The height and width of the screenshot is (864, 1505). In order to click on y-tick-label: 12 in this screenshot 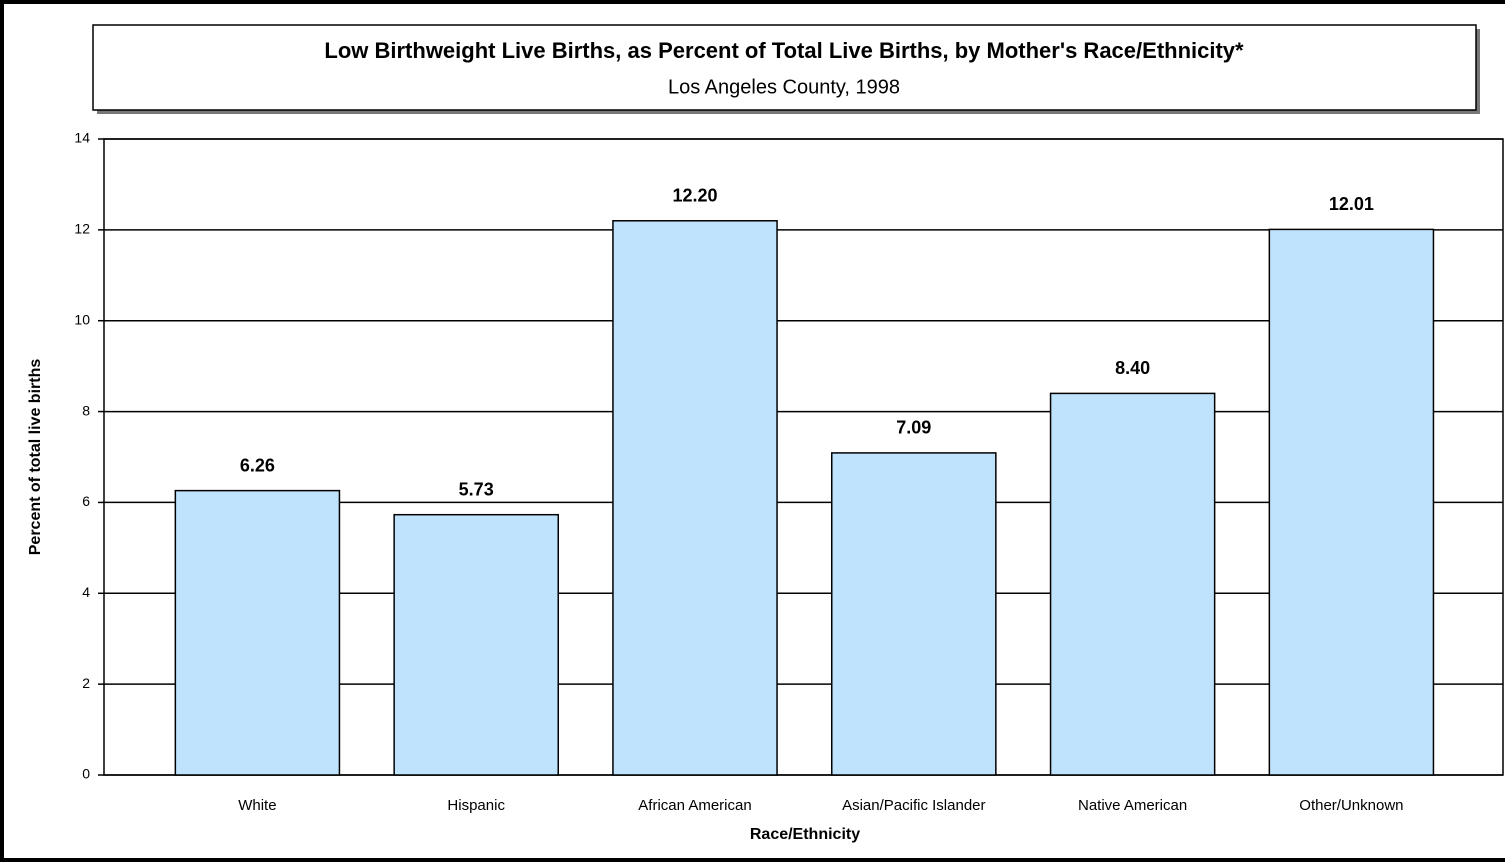, I will do `click(82, 229)`.